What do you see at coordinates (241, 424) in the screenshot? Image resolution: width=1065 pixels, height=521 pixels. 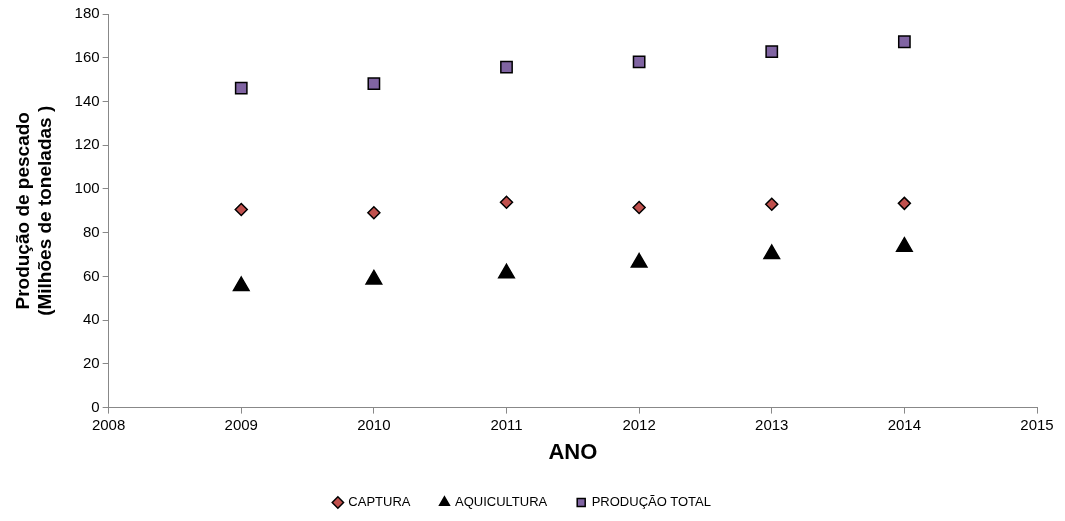 I see `x-tick-label: 2009` at bounding box center [241, 424].